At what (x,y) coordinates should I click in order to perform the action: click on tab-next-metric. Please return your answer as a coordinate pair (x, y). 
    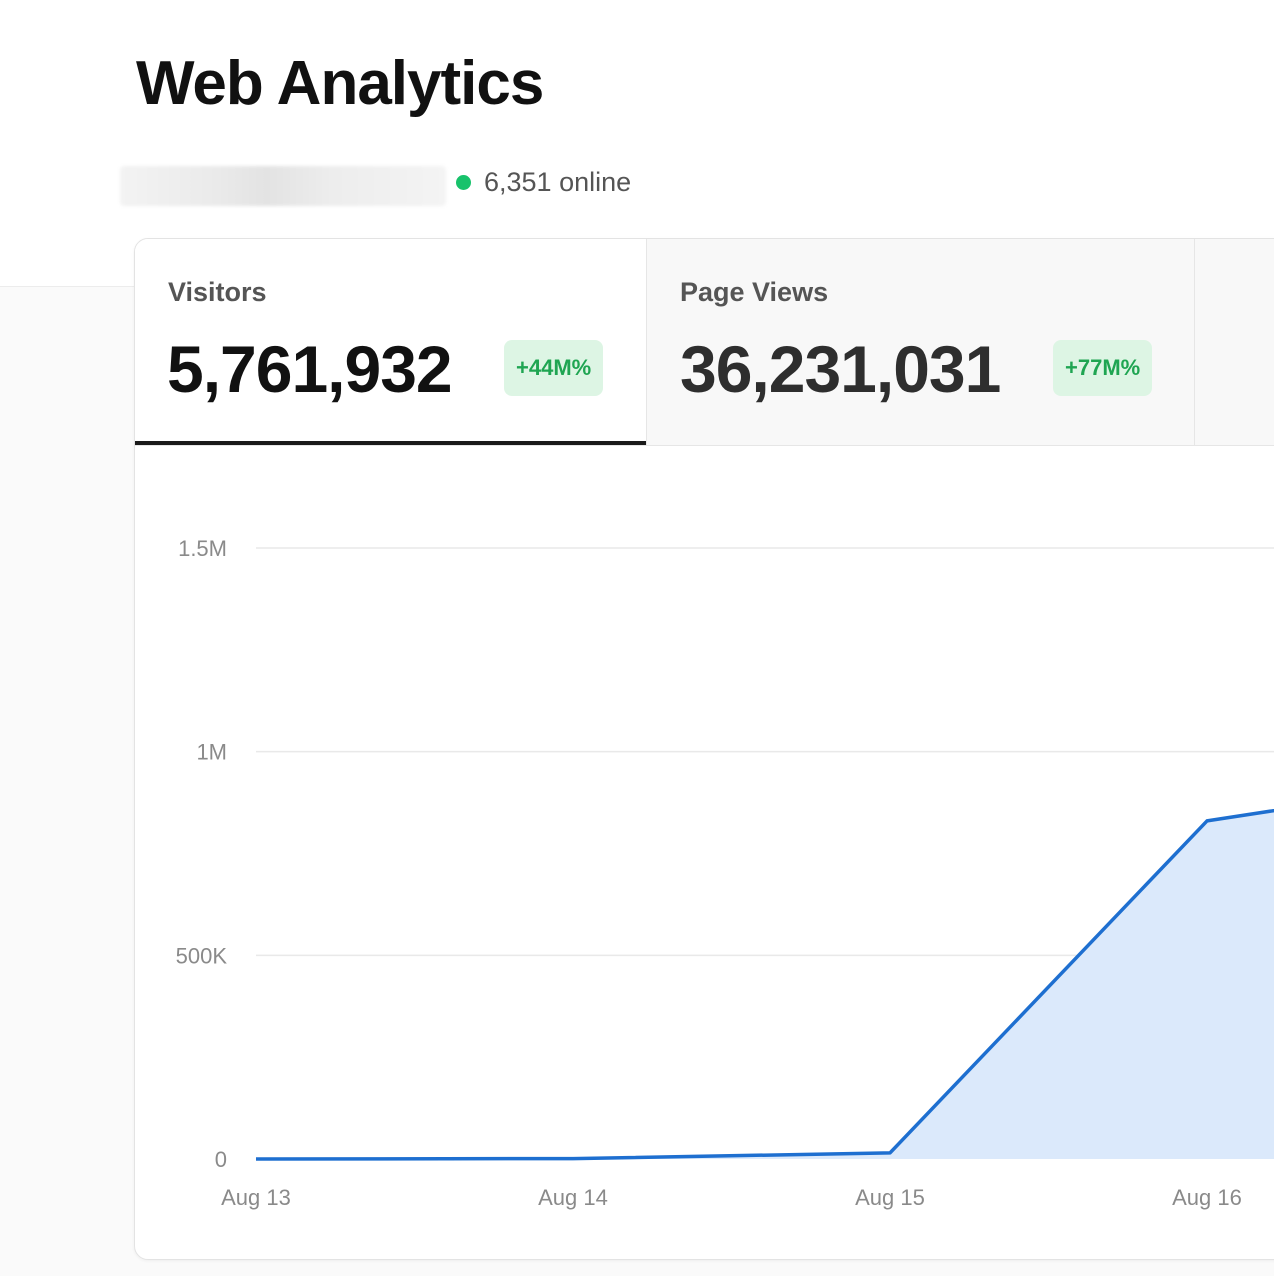
    Looking at the image, I should click on (1234, 342).